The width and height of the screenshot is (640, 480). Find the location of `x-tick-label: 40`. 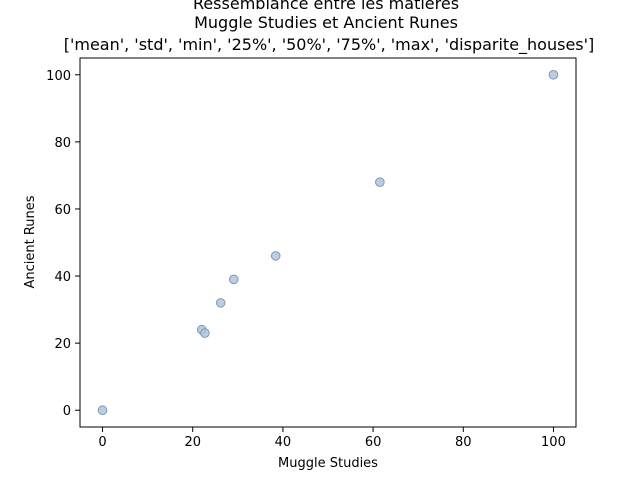

x-tick-label: 40 is located at coordinates (283, 442).